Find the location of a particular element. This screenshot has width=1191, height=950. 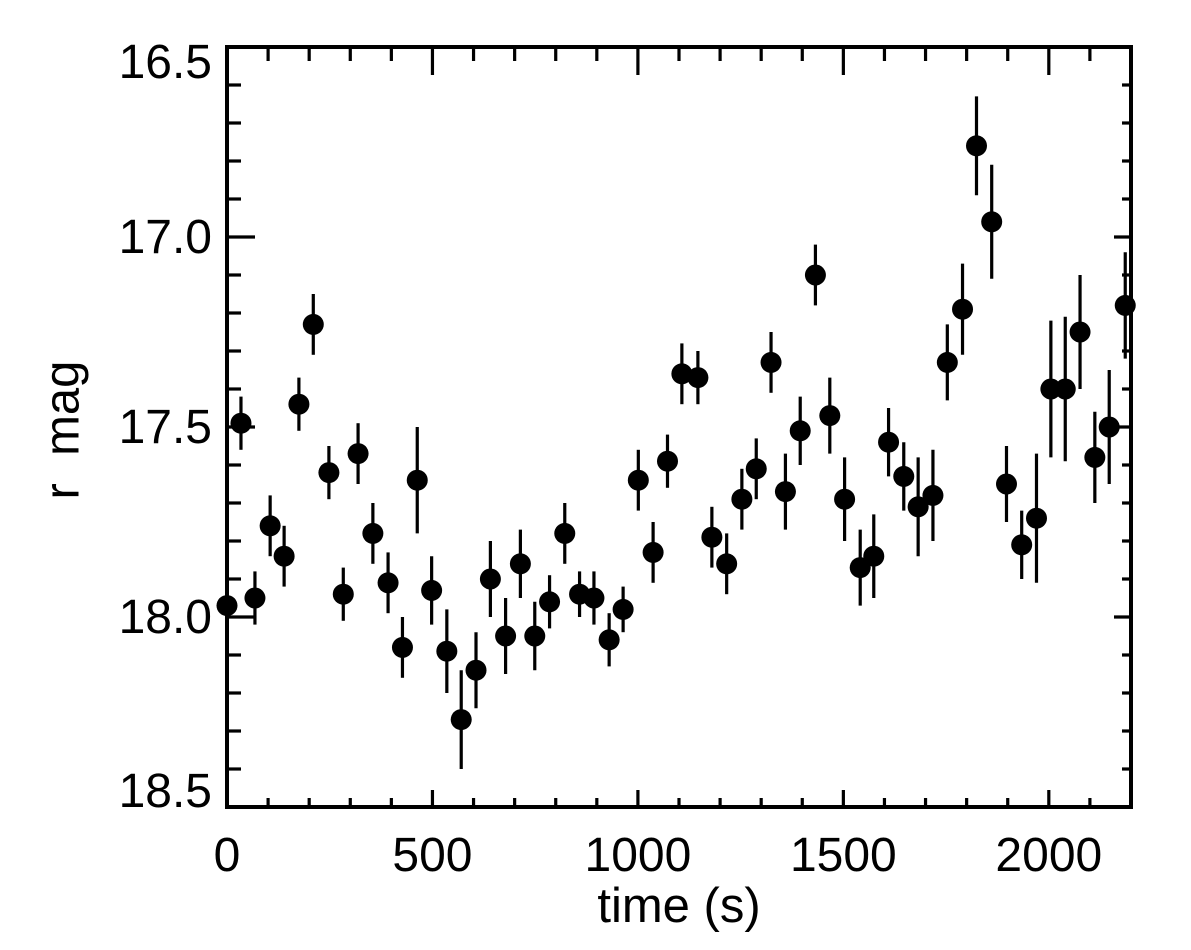

y-tick-label: 18.0 is located at coordinates (165, 617).